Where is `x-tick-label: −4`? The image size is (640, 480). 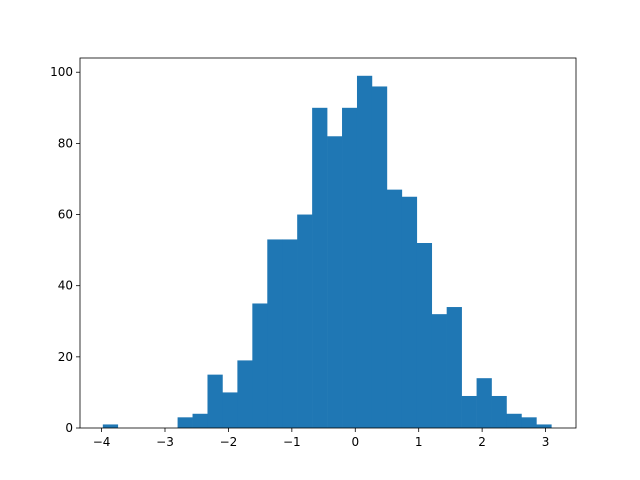
x-tick-label: −4 is located at coordinates (102, 442).